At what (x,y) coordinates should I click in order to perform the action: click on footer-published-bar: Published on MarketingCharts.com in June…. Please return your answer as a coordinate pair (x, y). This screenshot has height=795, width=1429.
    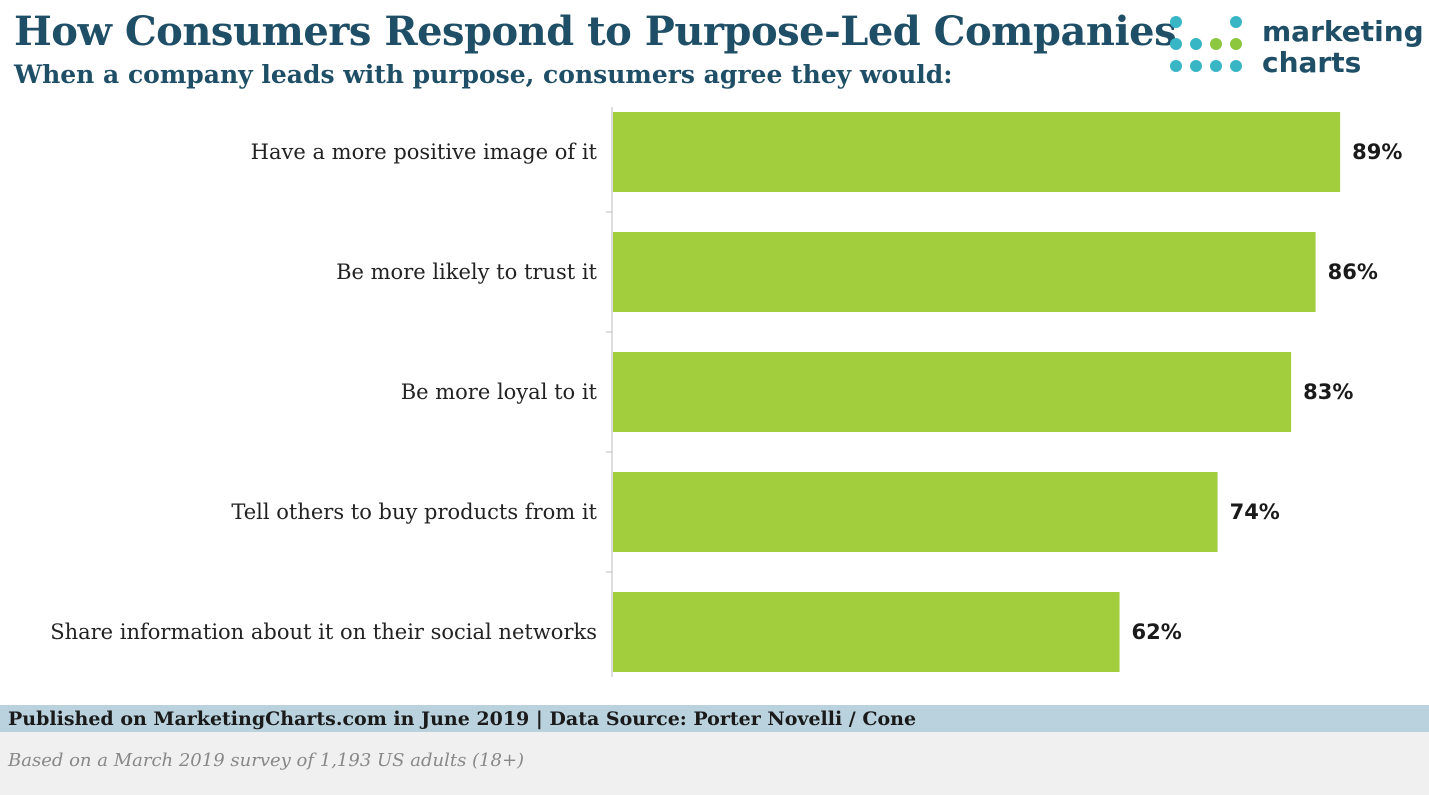
    Looking at the image, I should click on (714, 718).